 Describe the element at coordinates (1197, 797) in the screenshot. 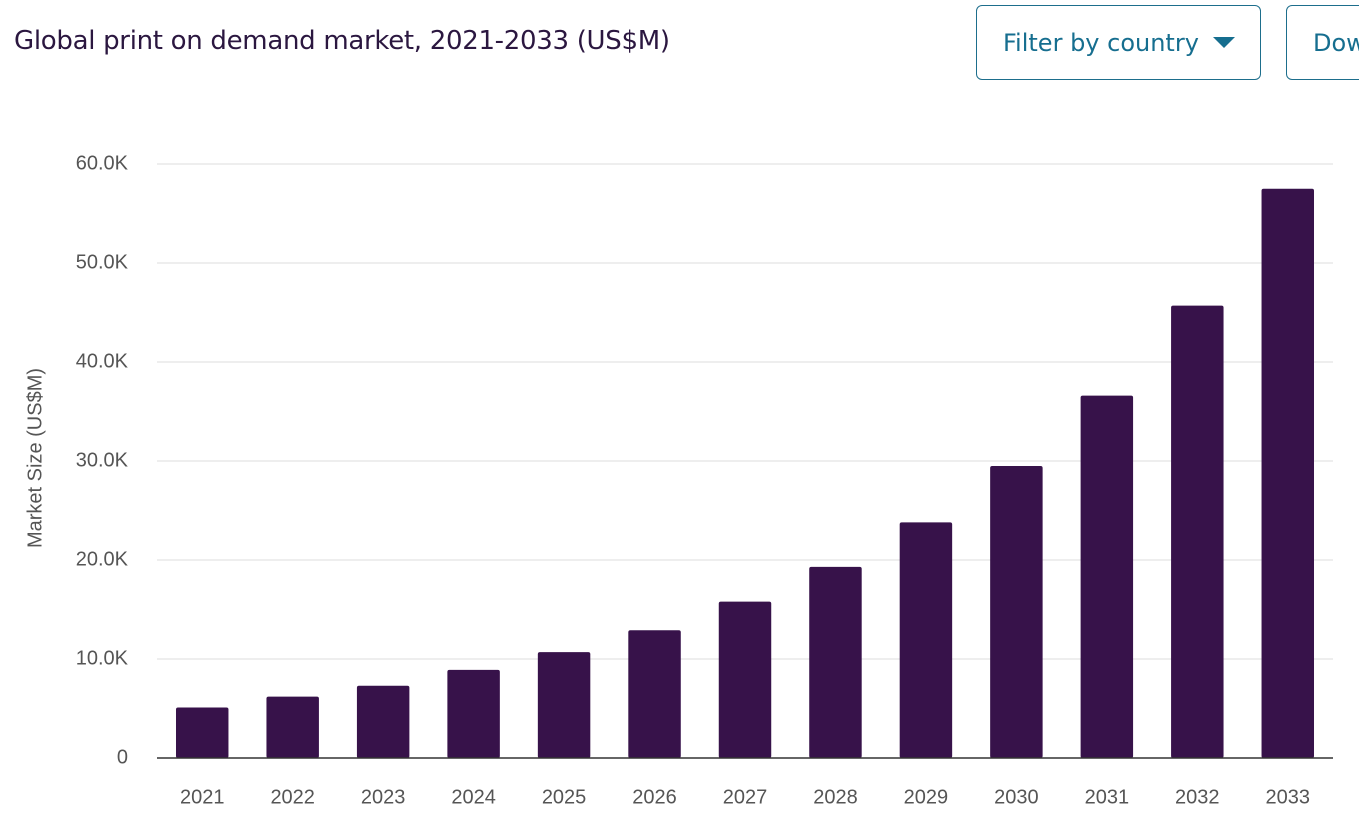

I see `x-tick-label: 2032` at that location.